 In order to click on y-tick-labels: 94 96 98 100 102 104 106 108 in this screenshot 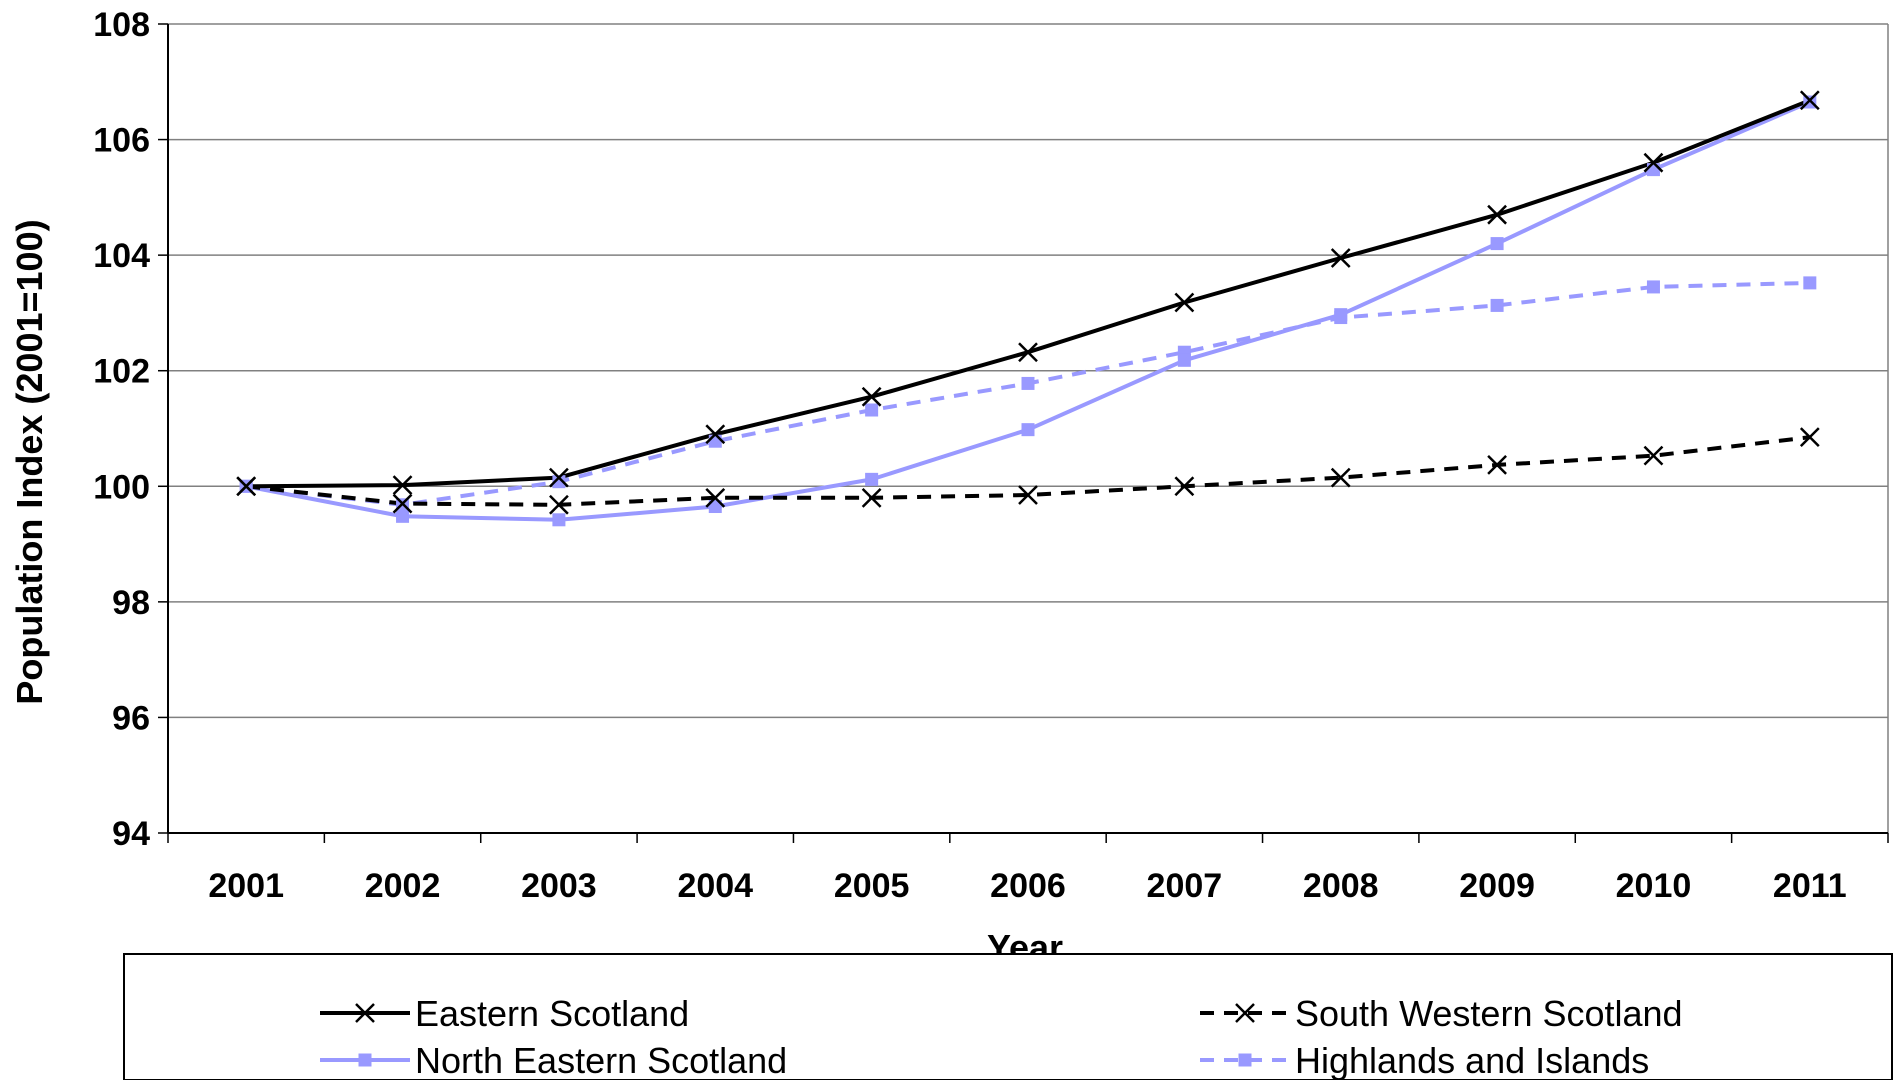, I will do `click(121, 429)`.